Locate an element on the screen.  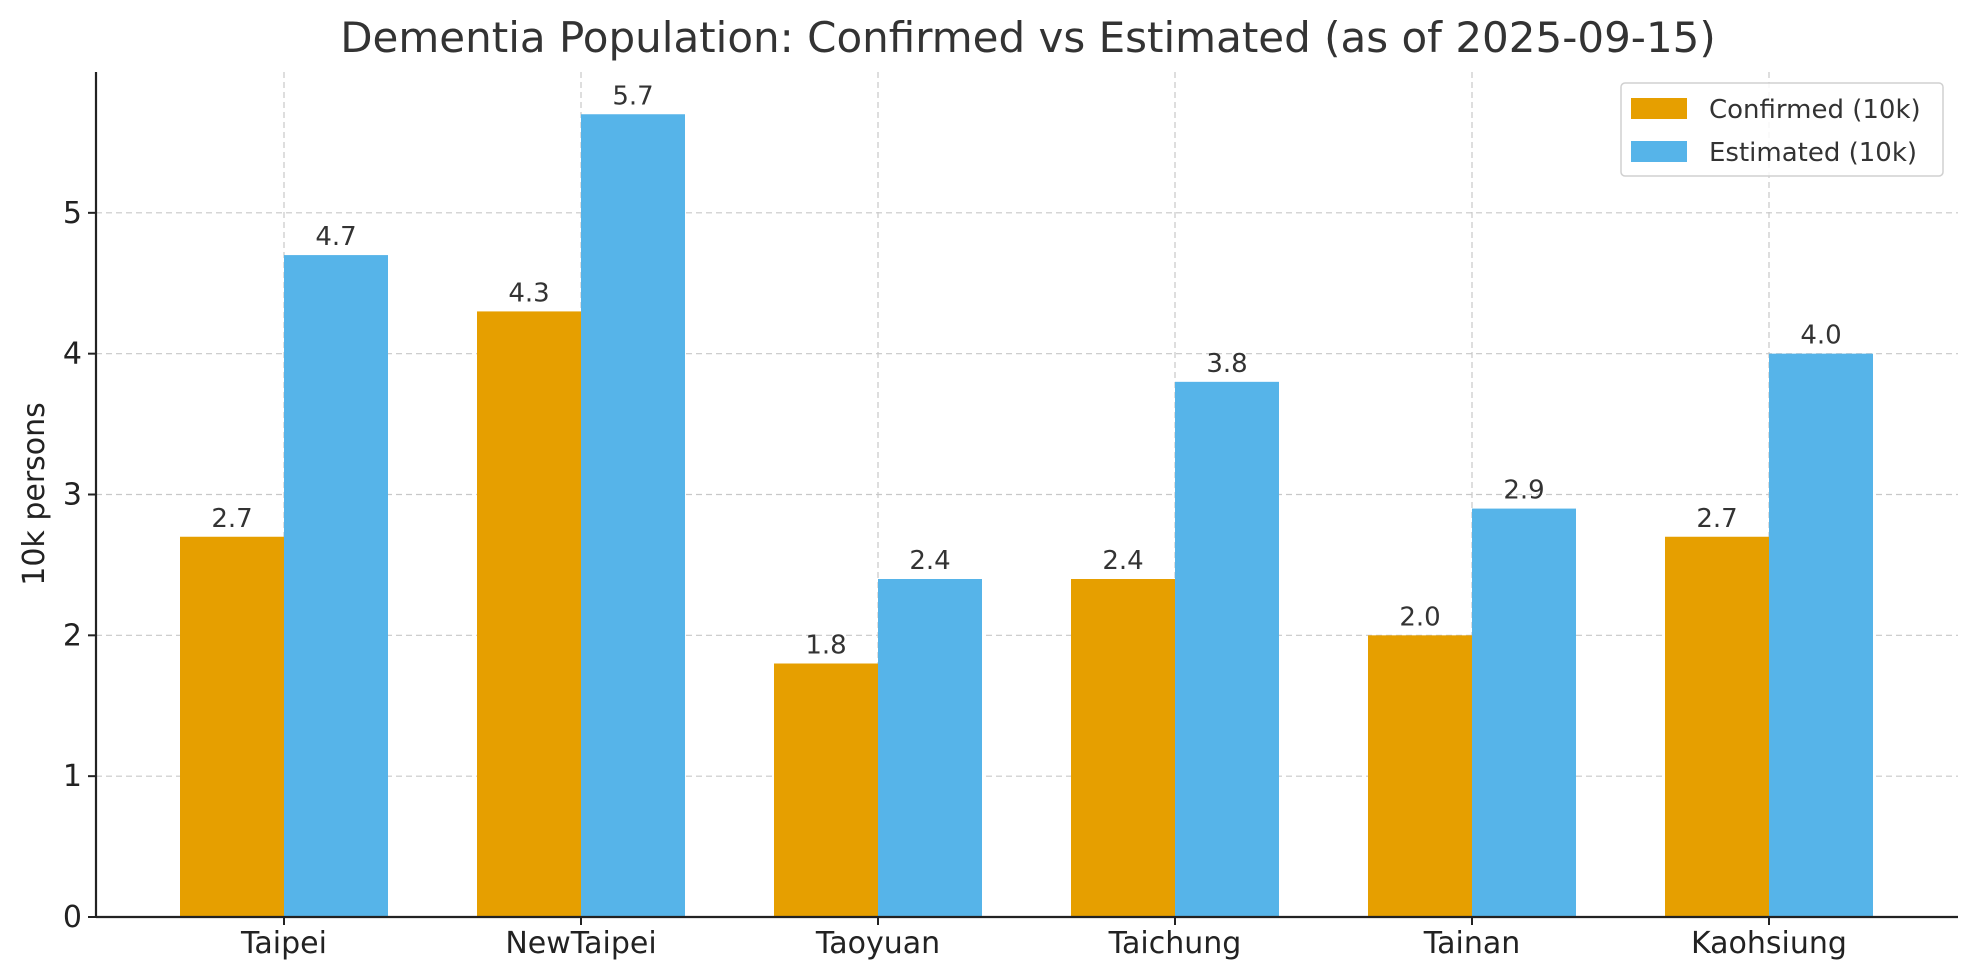
bar-confirmed-taichung is located at coordinates (1123, 748).